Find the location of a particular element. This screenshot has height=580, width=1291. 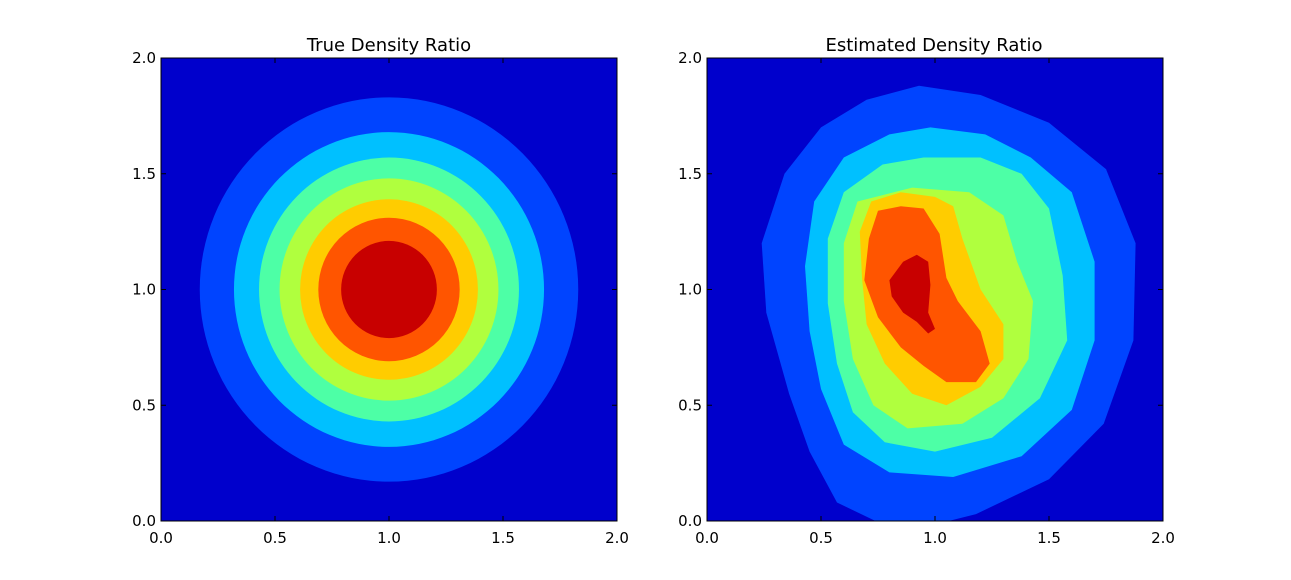

left-x-tick-label: 0.5 is located at coordinates (275, 538).